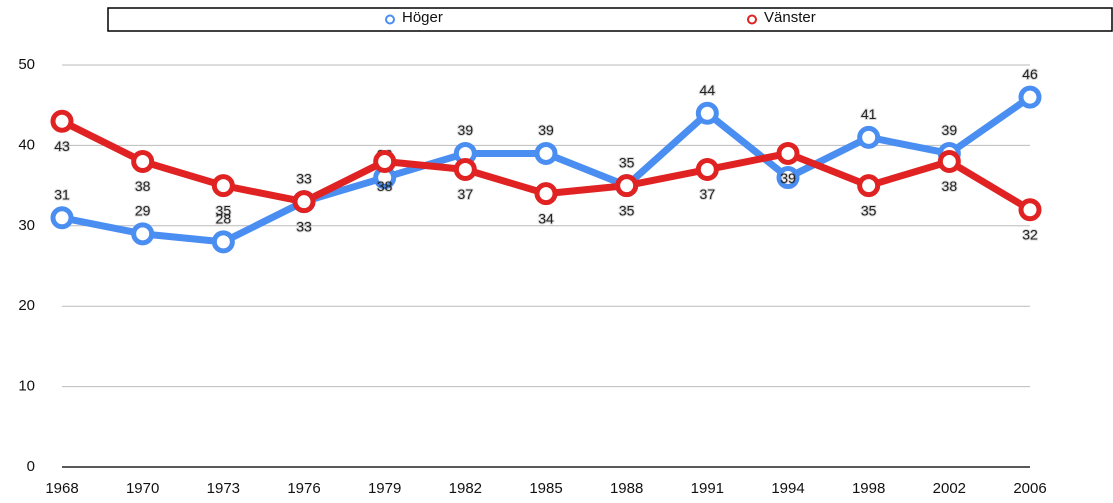 Image resolution: width=1113 pixels, height=503 pixels. Describe the element at coordinates (1029, 488) in the screenshot. I see `x-tick-label: 2006` at that location.